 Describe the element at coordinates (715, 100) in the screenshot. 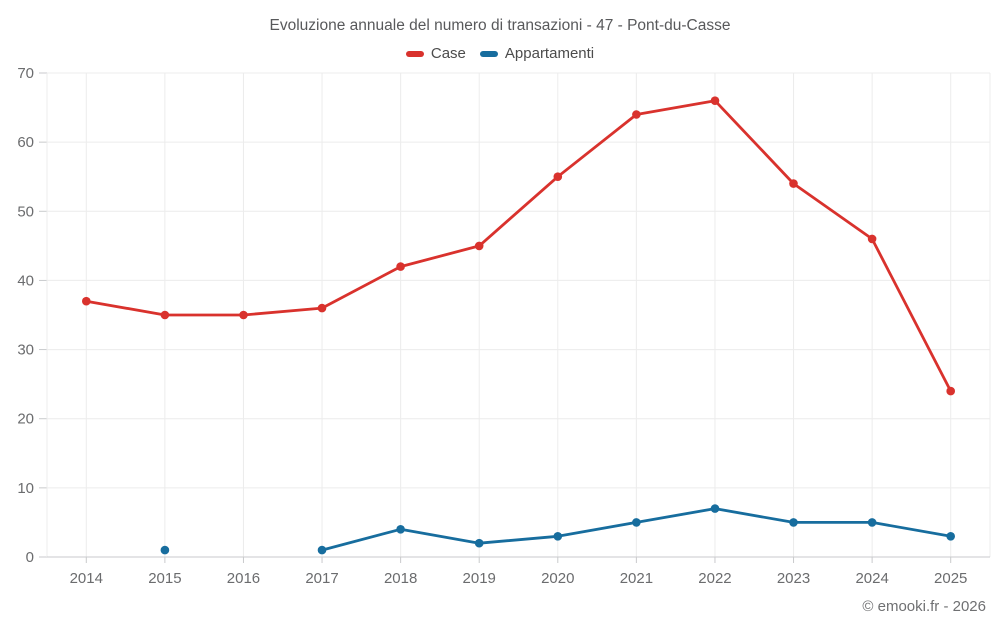

I see `data-point-case-2022` at that location.